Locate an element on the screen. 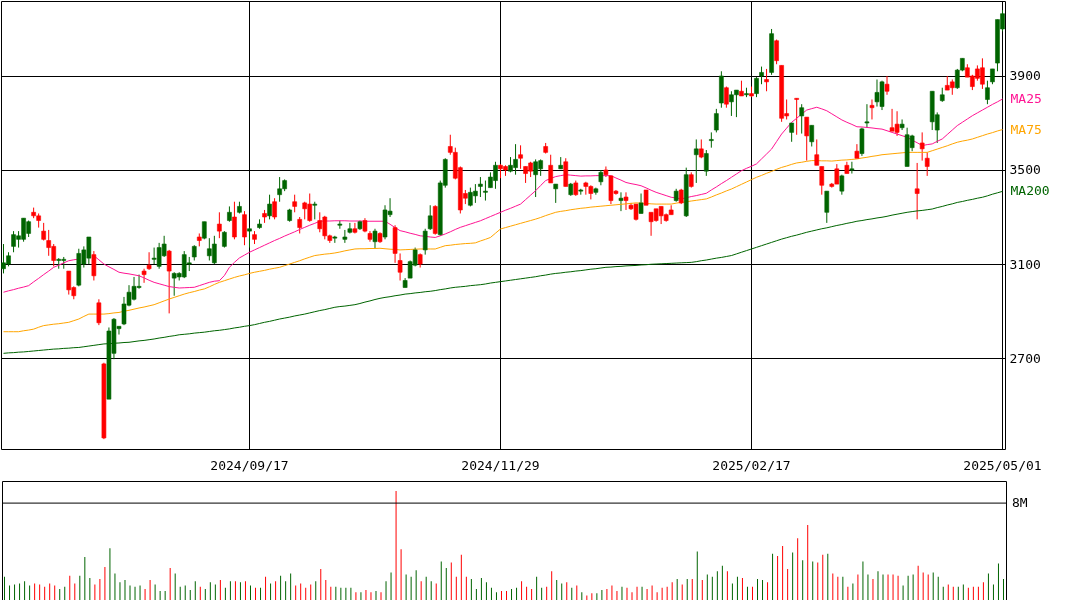 The width and height of the screenshot is (1065, 600). y-tick-label: 3900 is located at coordinates (1025, 76).